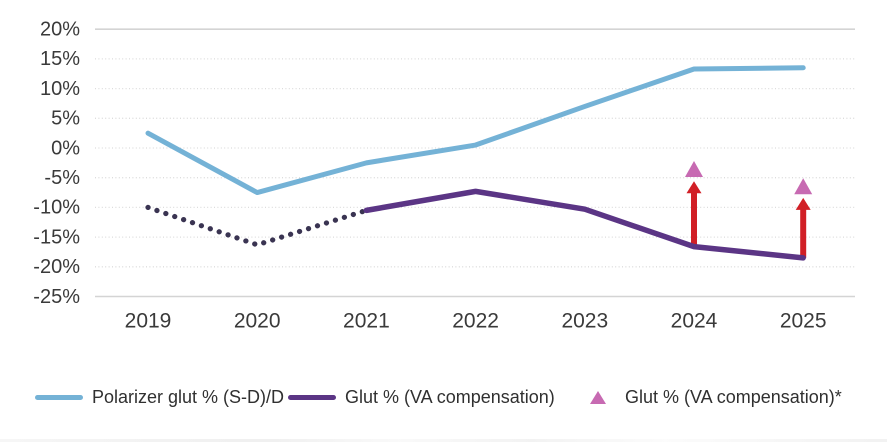 The image size is (887, 442). What do you see at coordinates (475, 321) in the screenshot?
I see `x-axis-tick-label: 2022` at bounding box center [475, 321].